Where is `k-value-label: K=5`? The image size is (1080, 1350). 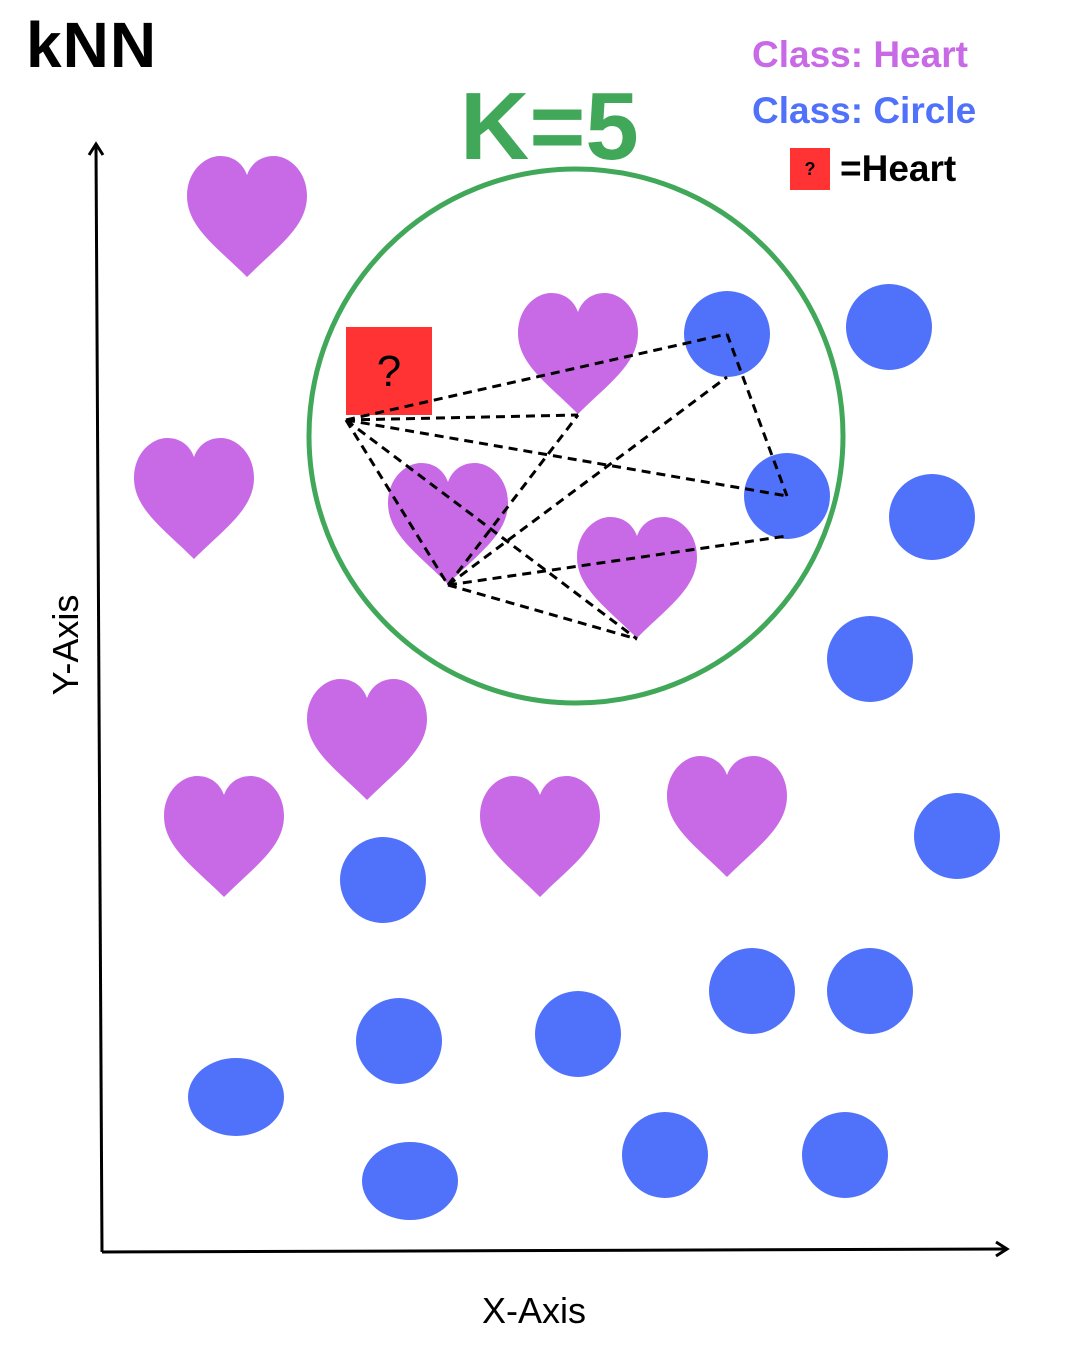
k-value-label: K=5 is located at coordinates (549, 126).